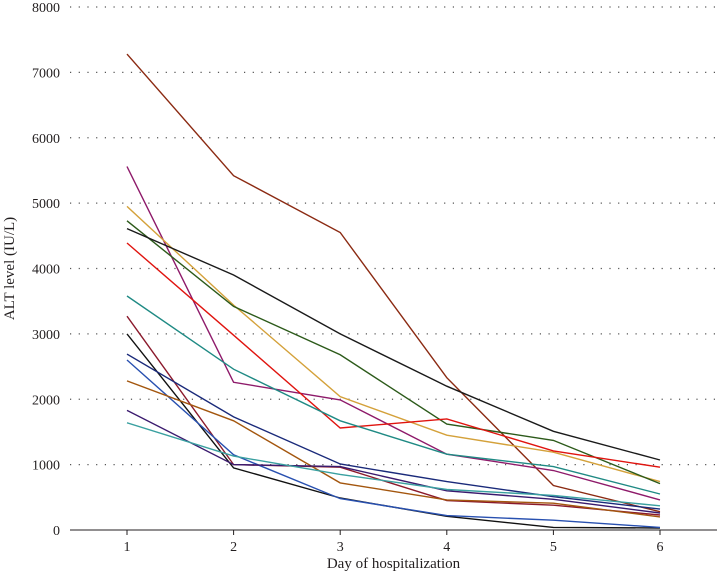 The image size is (717, 573). I want to click on y-tick-label: 0, so click(56, 531).